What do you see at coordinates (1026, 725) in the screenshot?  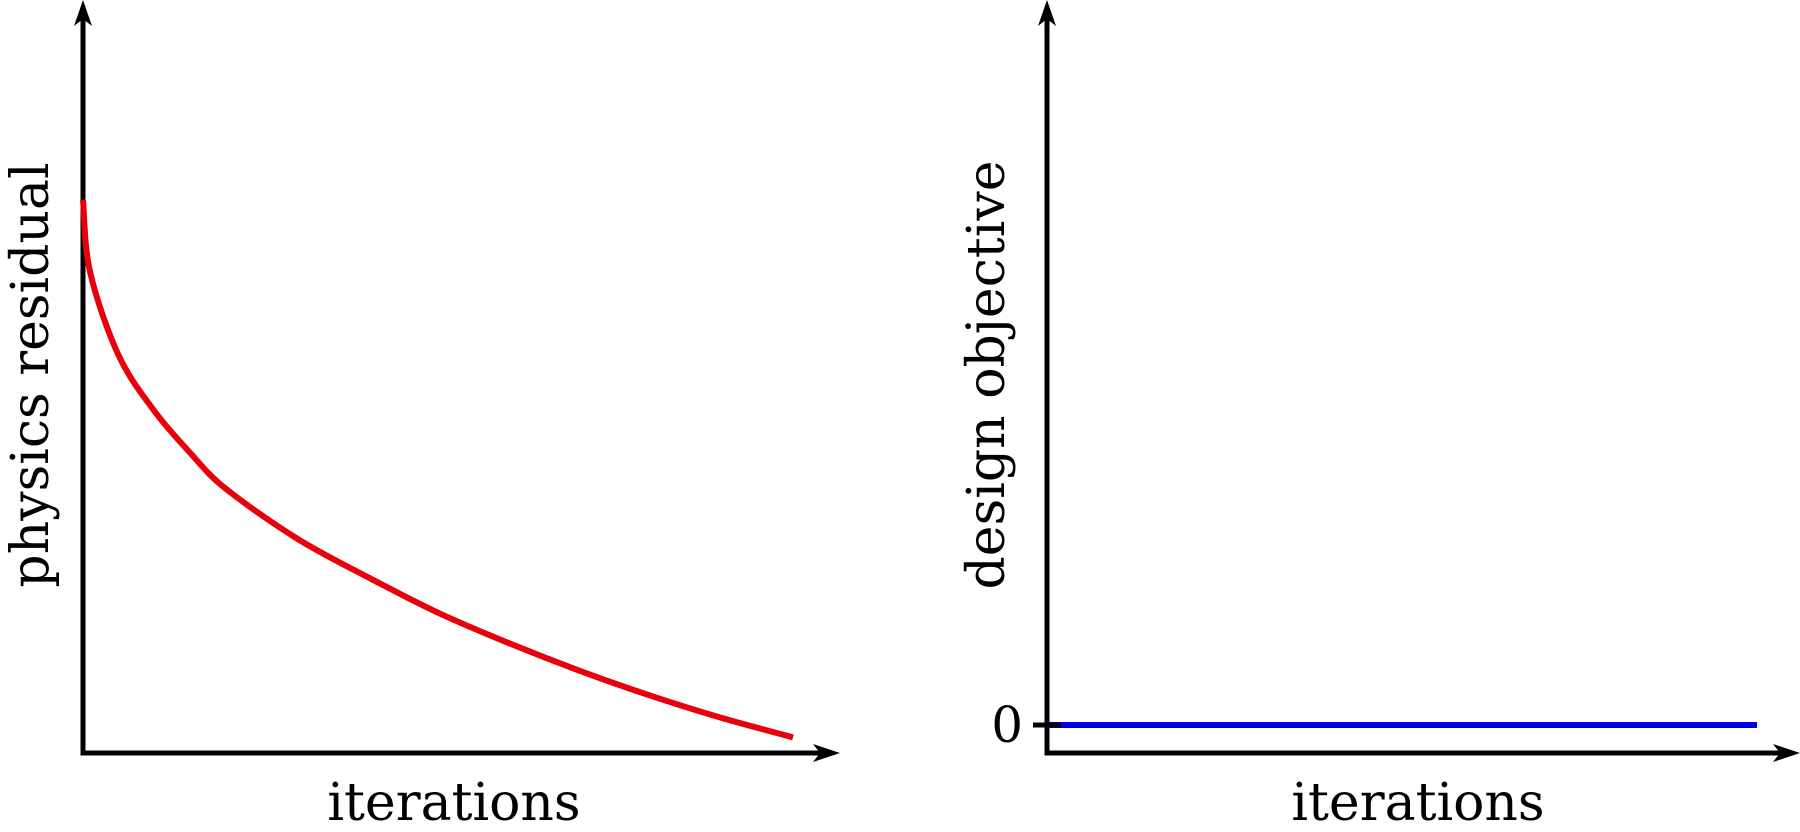 I see `y-tick-group: 0` at bounding box center [1026, 725].